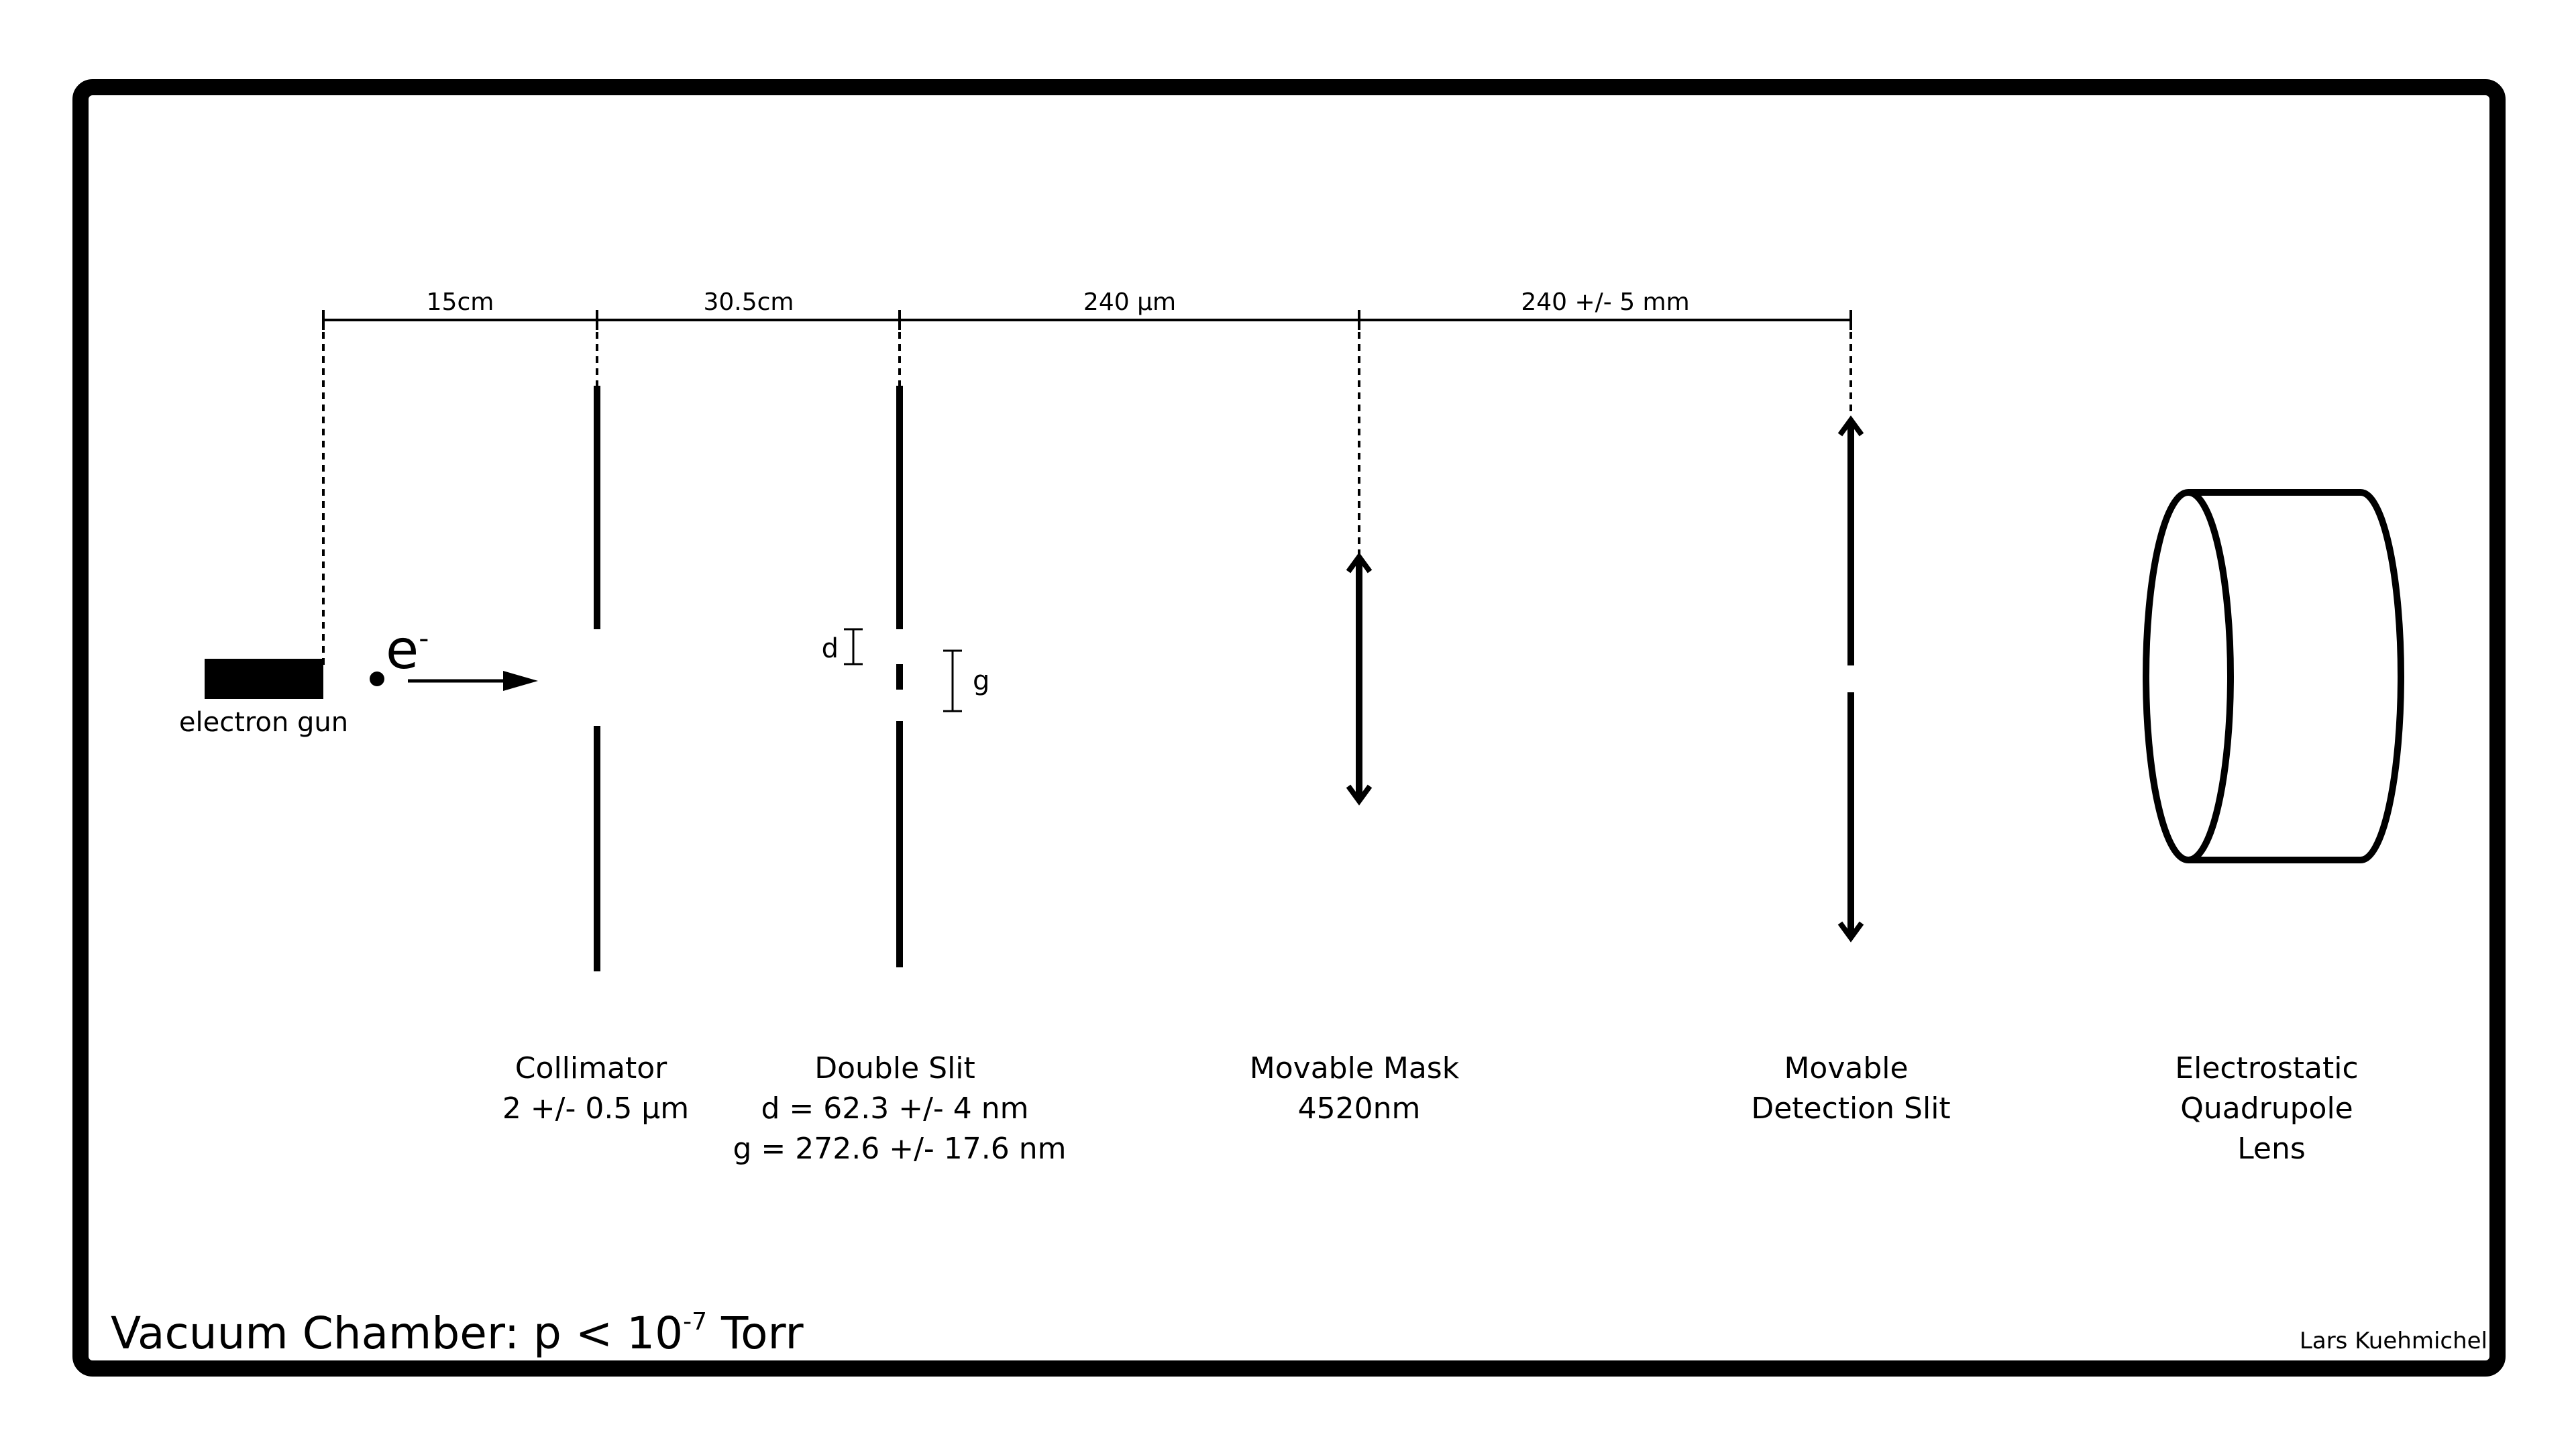 The height and width of the screenshot is (1449, 2576). I want to click on slit-gap-marker-g, so click(952, 680).